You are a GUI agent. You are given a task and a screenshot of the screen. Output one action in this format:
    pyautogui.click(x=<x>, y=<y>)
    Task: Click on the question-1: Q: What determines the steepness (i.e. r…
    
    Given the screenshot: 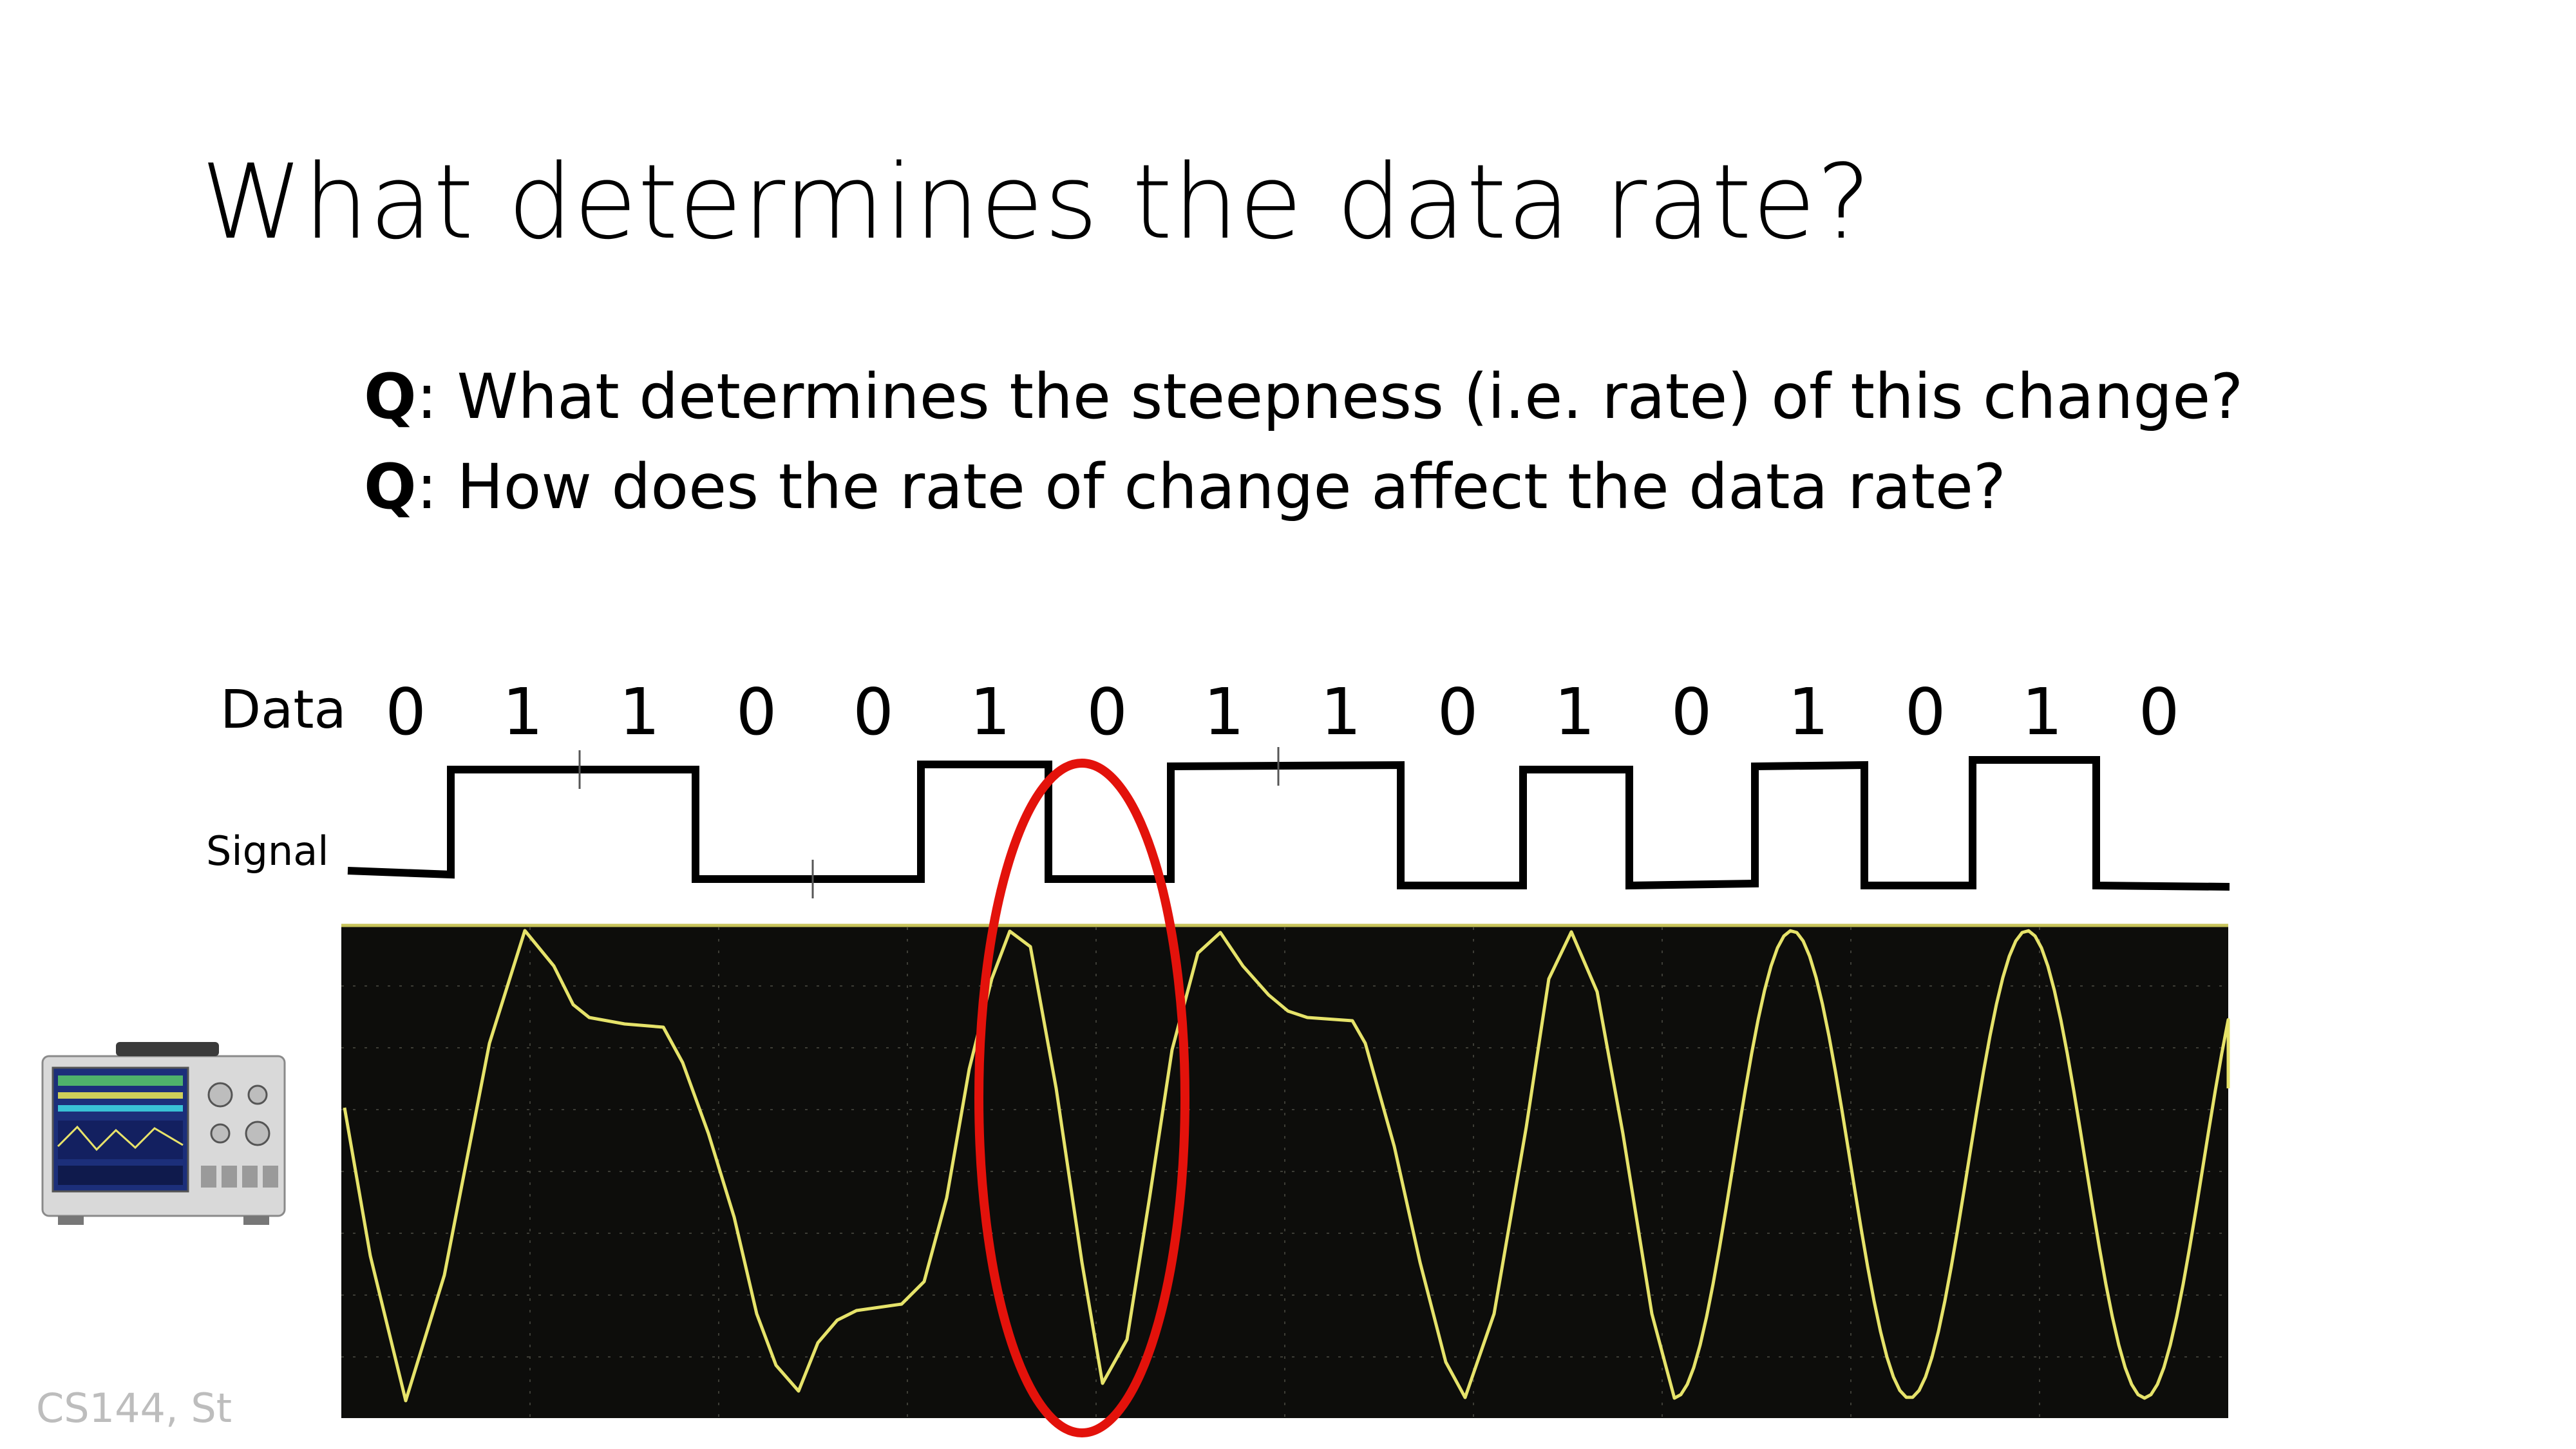 What is the action you would take?
    pyautogui.click(x=1303, y=397)
    